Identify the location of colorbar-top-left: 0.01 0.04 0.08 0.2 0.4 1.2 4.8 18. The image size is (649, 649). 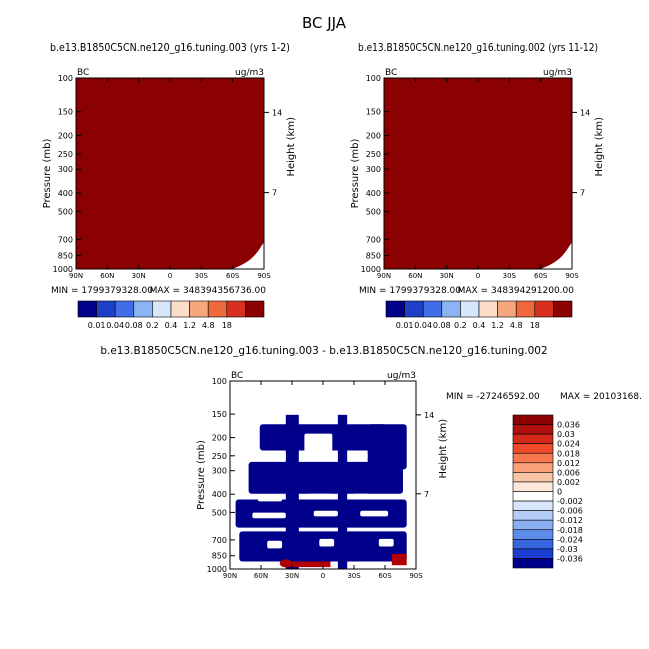
(171, 315).